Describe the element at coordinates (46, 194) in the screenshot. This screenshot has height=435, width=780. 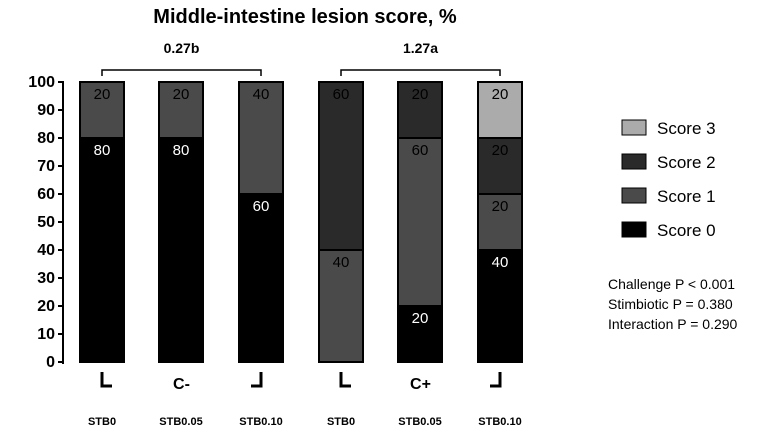
I see `y-tick-label-6: 60` at that location.